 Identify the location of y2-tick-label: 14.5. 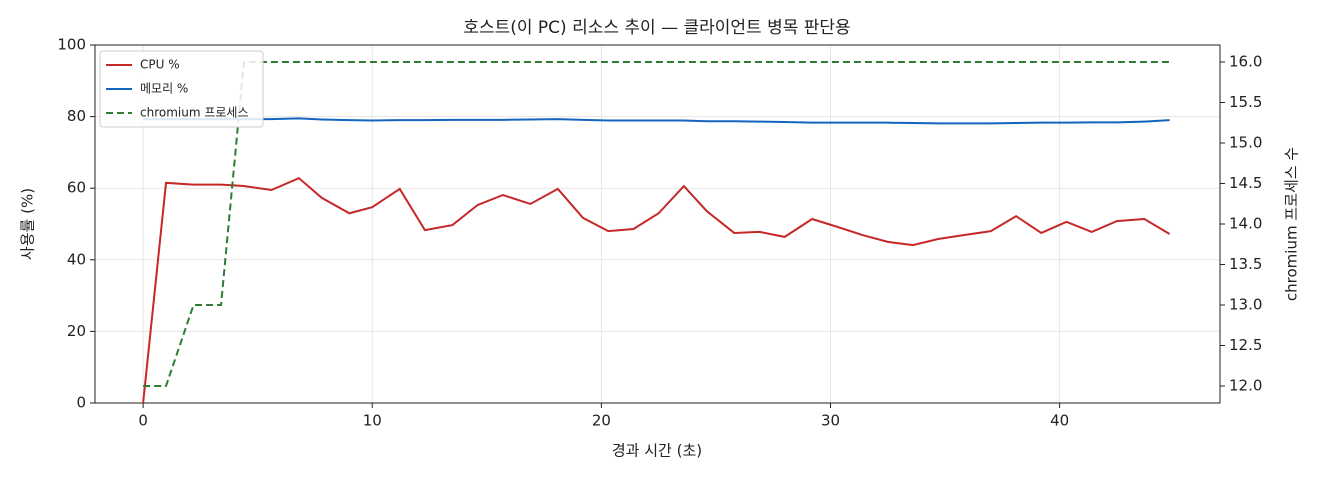
(1245, 183).